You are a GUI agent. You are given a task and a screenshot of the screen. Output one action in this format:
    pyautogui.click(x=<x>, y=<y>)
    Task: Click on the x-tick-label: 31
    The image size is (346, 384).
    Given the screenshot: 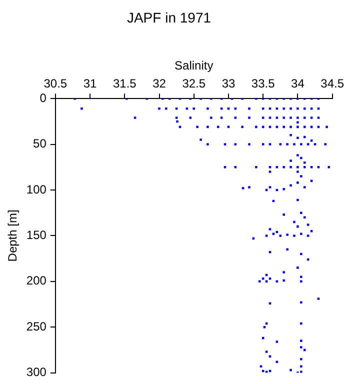 What is the action you would take?
    pyautogui.click(x=90, y=83)
    